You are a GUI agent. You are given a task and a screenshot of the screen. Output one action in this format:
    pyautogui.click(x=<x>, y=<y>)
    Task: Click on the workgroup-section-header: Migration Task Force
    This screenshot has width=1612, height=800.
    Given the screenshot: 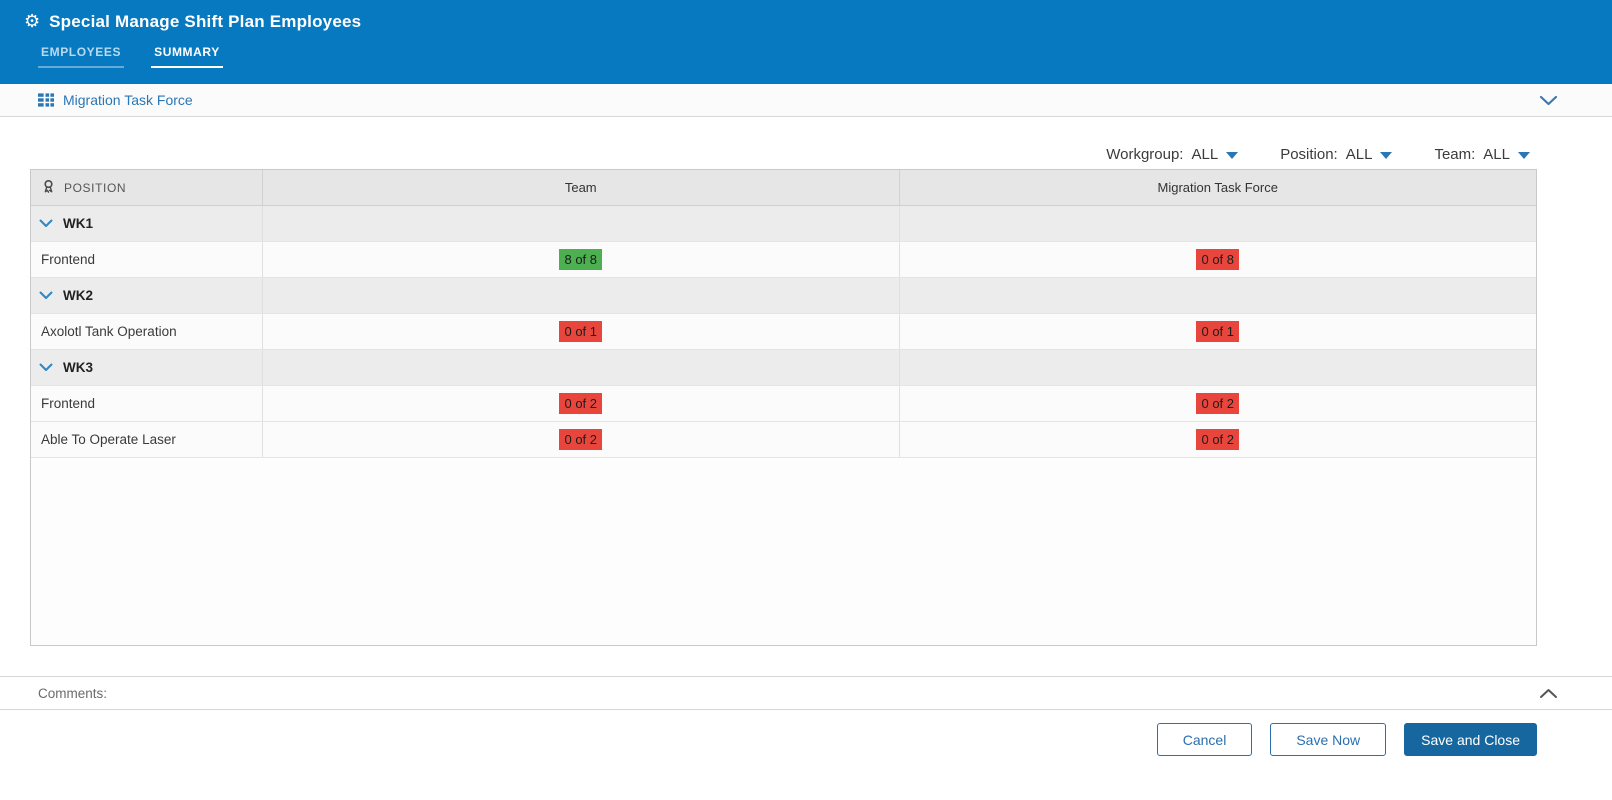 What is the action you would take?
    pyautogui.click(x=806, y=100)
    